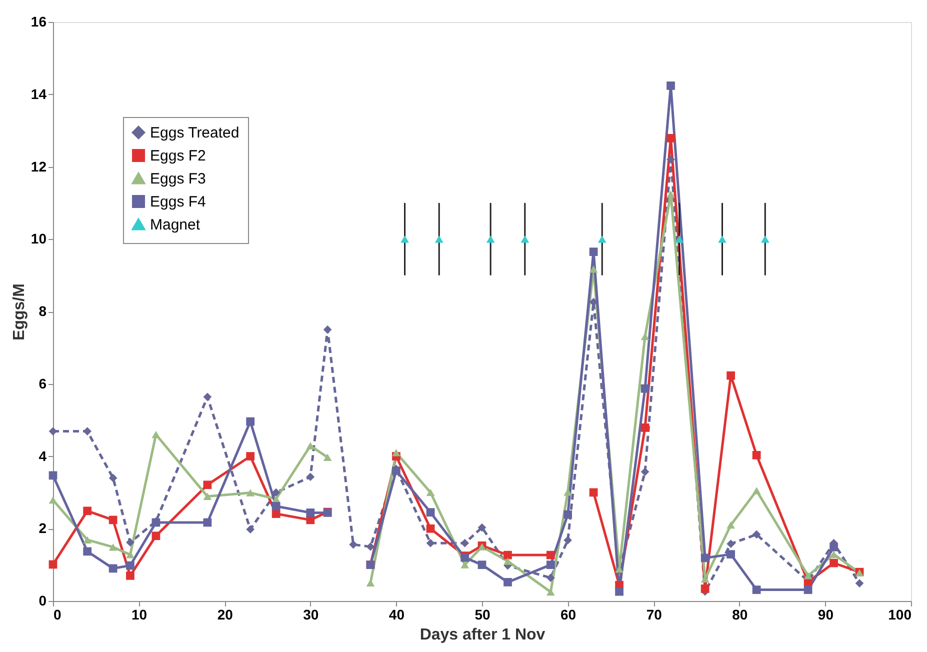  What do you see at coordinates (482, 614) in the screenshot?
I see `x-tick-label: 50` at bounding box center [482, 614].